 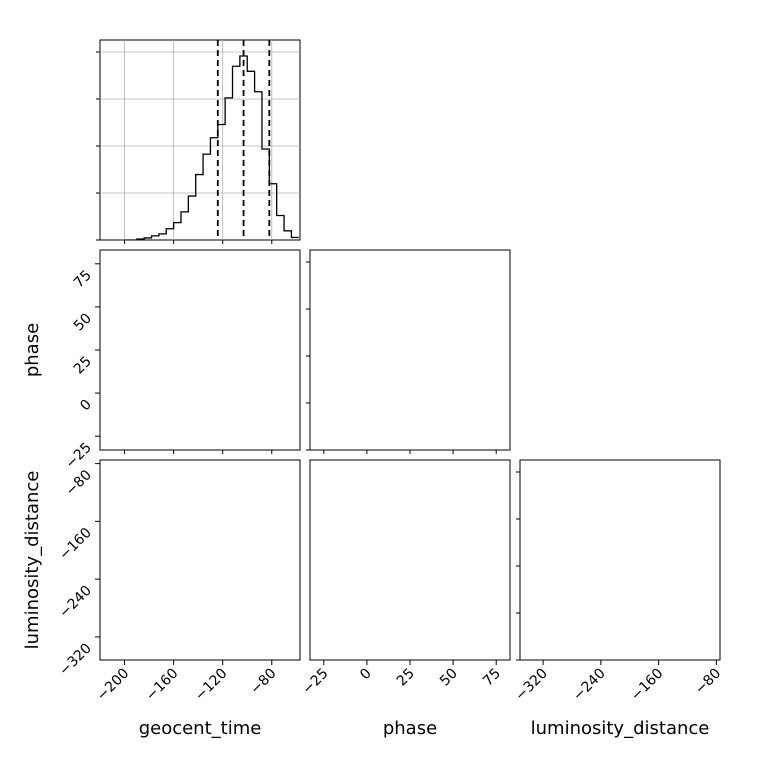 I want to click on x-tick-label: −25, so click(x=315, y=682).